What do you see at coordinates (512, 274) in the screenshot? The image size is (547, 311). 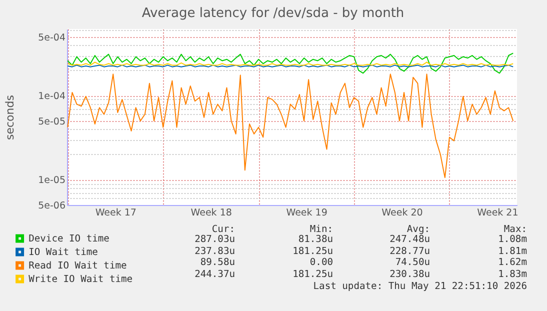 I see `text: 1.83m` at bounding box center [512, 274].